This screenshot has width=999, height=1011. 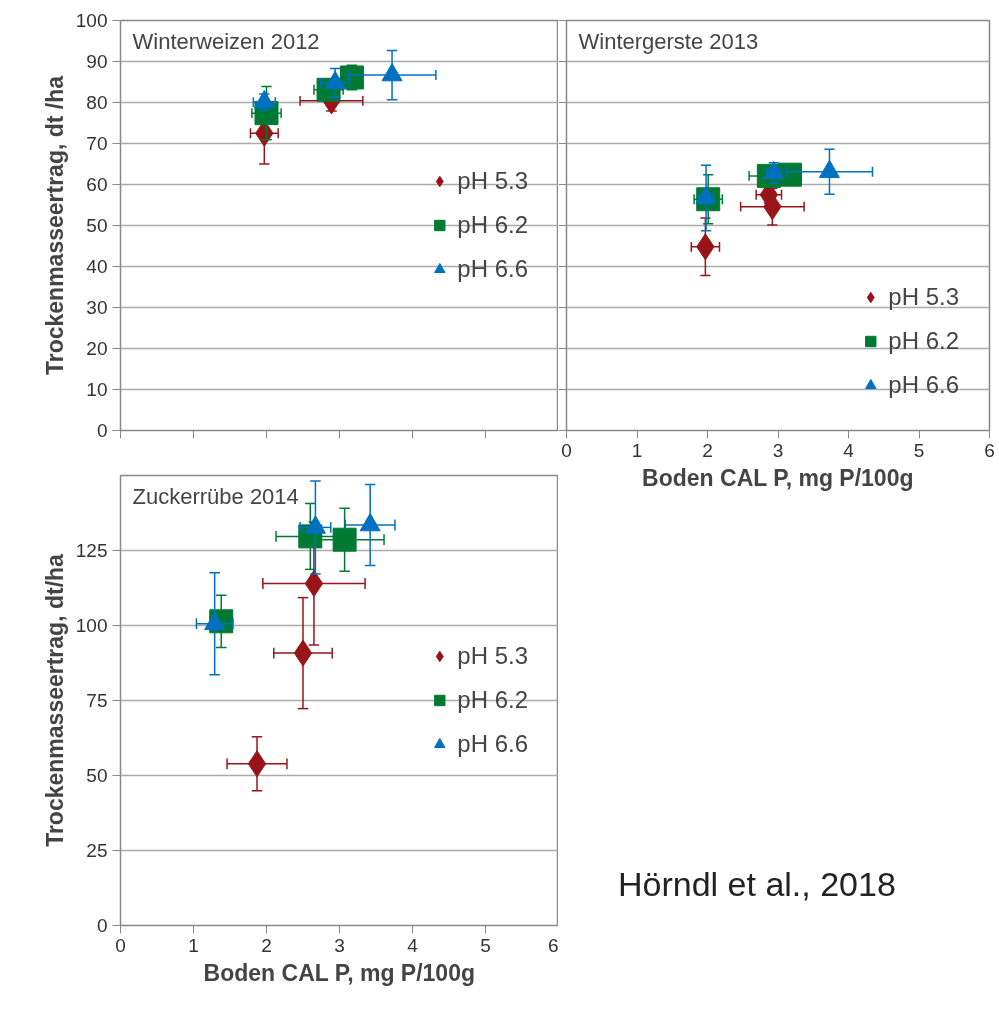 What do you see at coordinates (97, 266) in the screenshot?
I see `y-tick-label: 40` at bounding box center [97, 266].